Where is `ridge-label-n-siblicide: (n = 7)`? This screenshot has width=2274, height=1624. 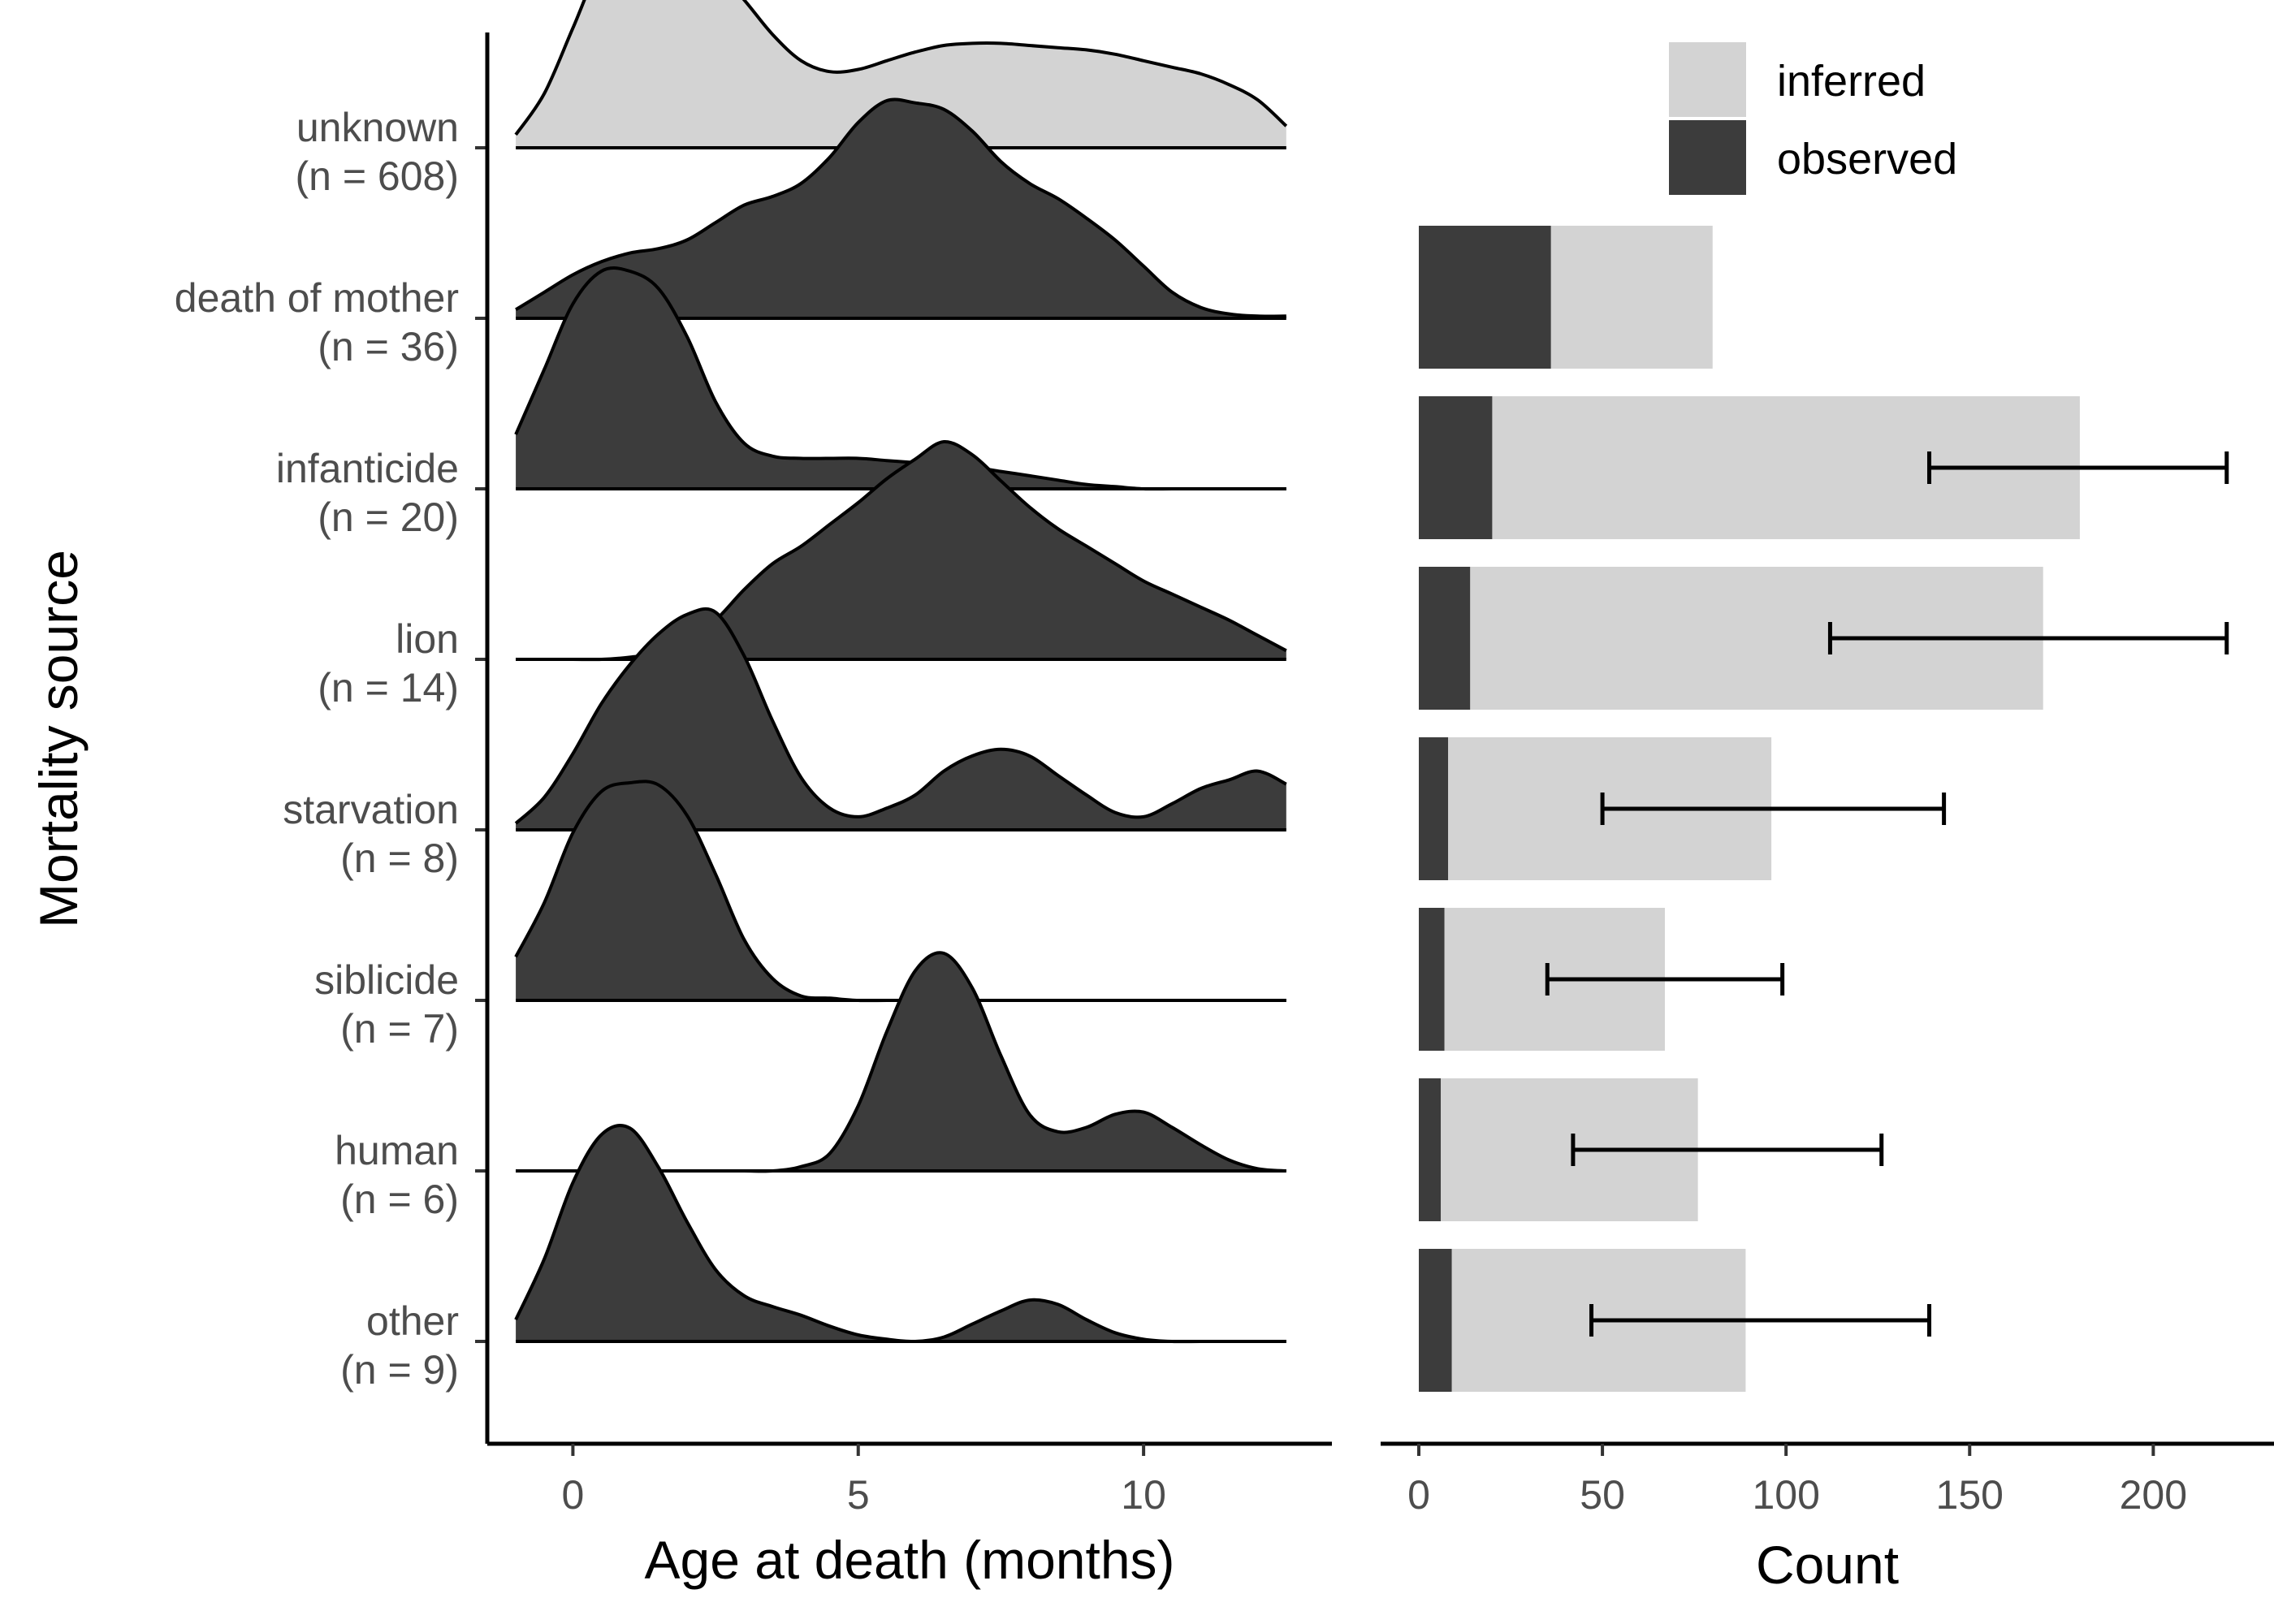
ridge-label-n-siblicide: (n = 7) is located at coordinates (400, 1029).